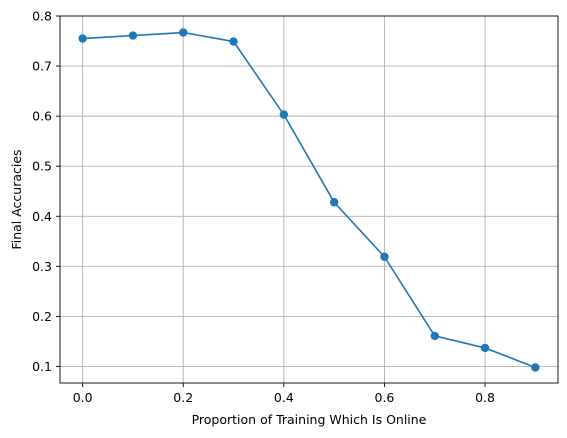 This screenshot has width=567, height=438. I want to click on x-tick-label: 0.0, so click(83, 397).